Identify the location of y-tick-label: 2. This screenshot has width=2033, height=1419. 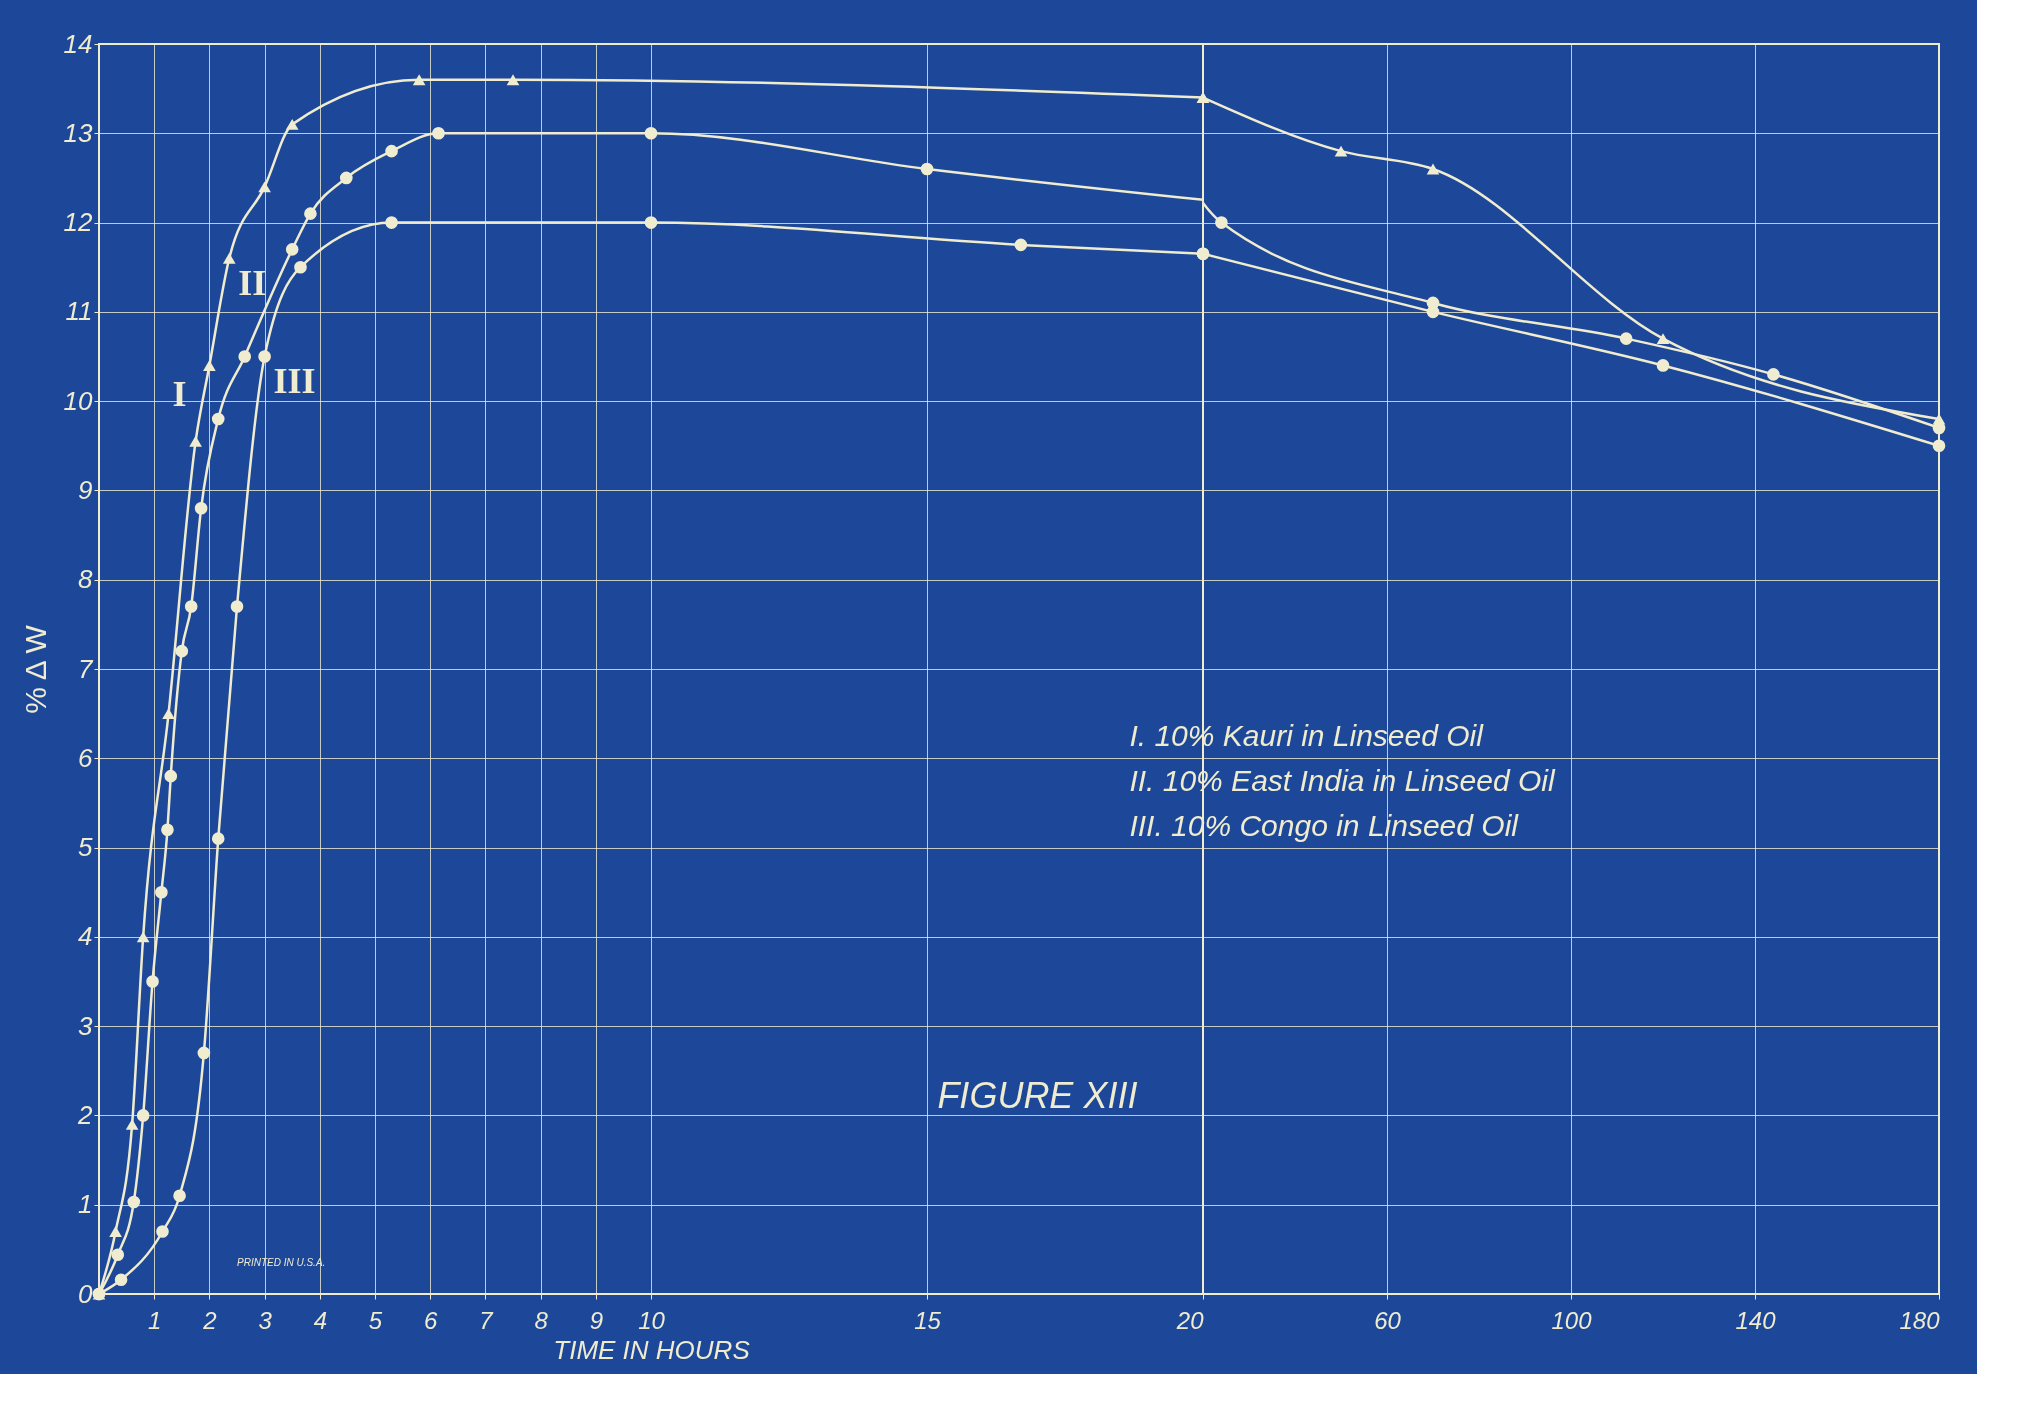
(85, 1114).